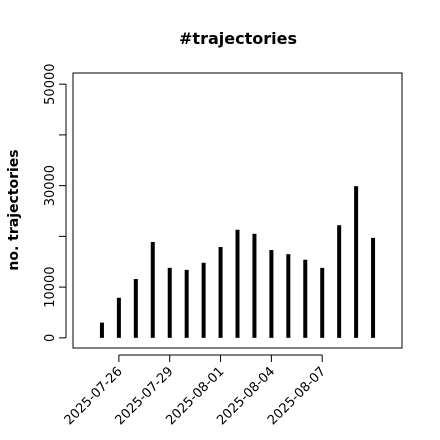  I want to click on y-tick-label: 30000, so click(50, 185).